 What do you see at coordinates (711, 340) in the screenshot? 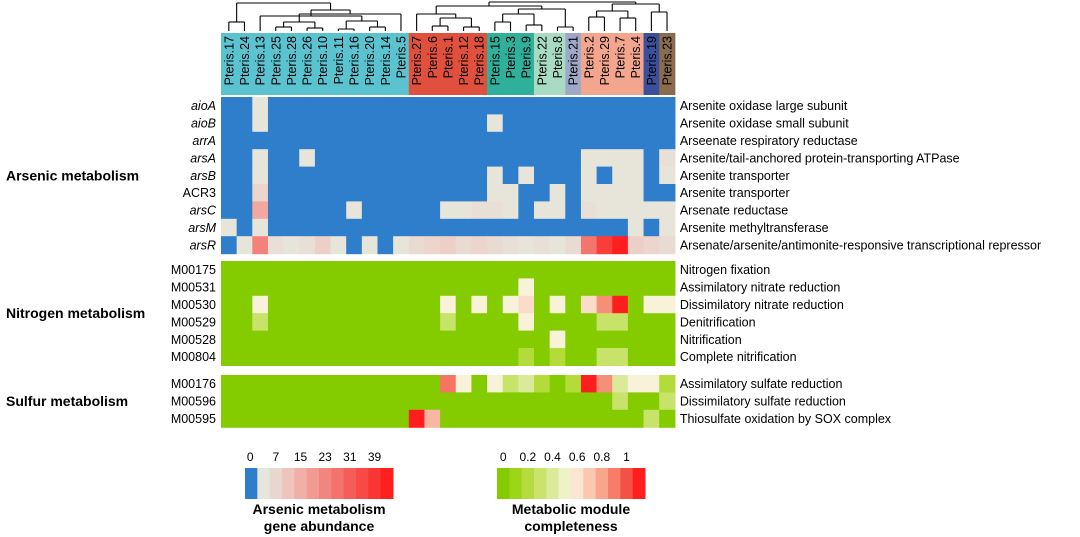
I see `row-description-M00528: Nitrification` at bounding box center [711, 340].